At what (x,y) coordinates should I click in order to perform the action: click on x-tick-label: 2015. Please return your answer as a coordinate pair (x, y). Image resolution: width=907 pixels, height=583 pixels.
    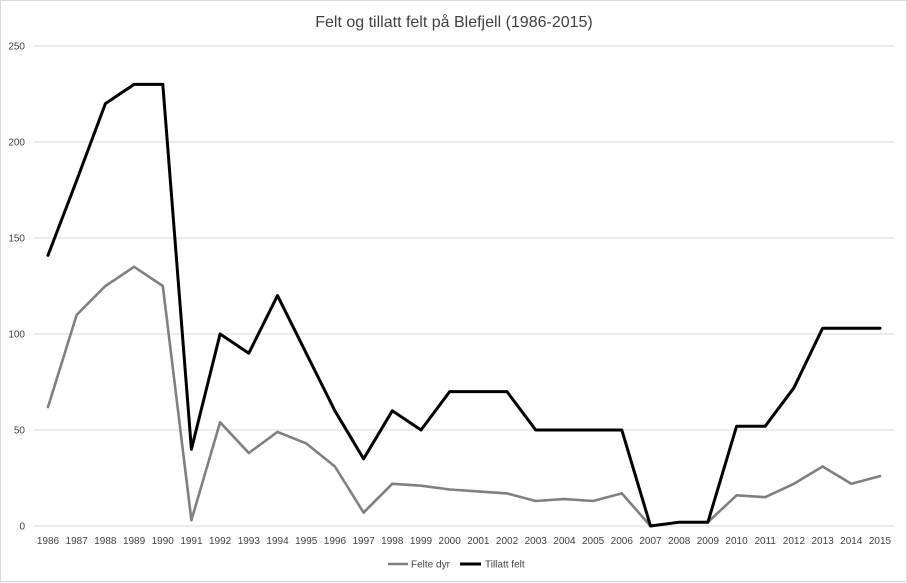
    Looking at the image, I should click on (880, 541).